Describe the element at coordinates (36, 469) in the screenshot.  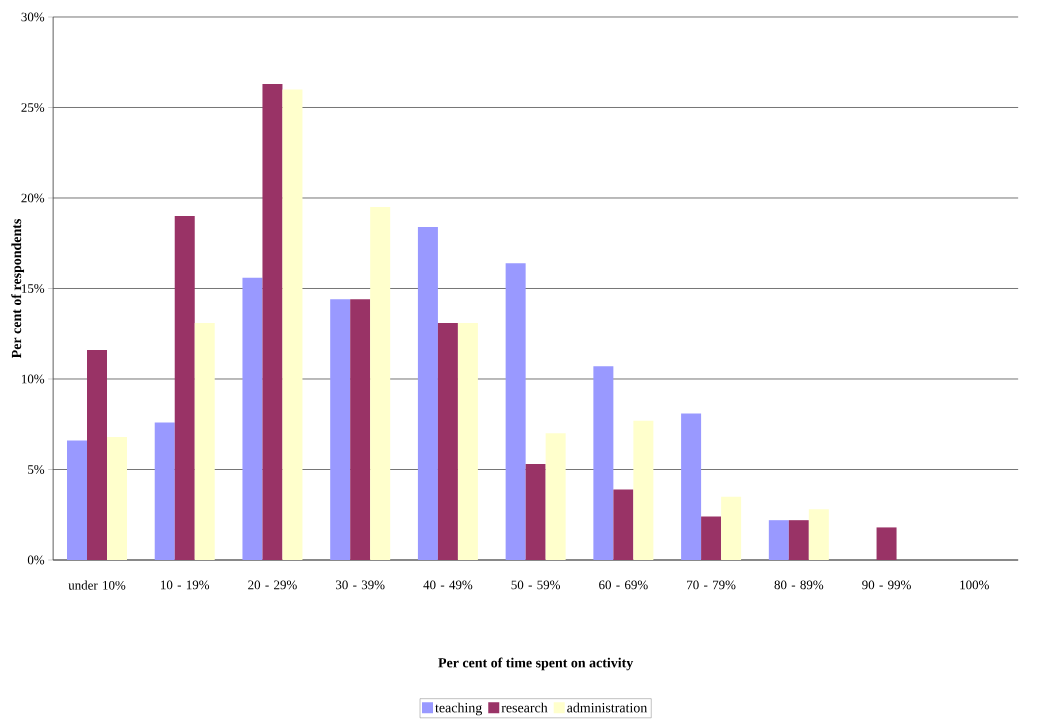
I see `y-tick-label: 5%` at that location.